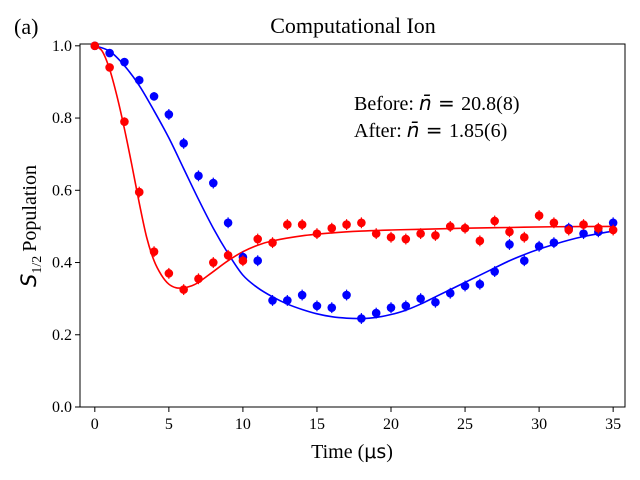 The image size is (640, 480). Describe the element at coordinates (62, 190) in the screenshot. I see `y-tick-label: 0.6` at that location.